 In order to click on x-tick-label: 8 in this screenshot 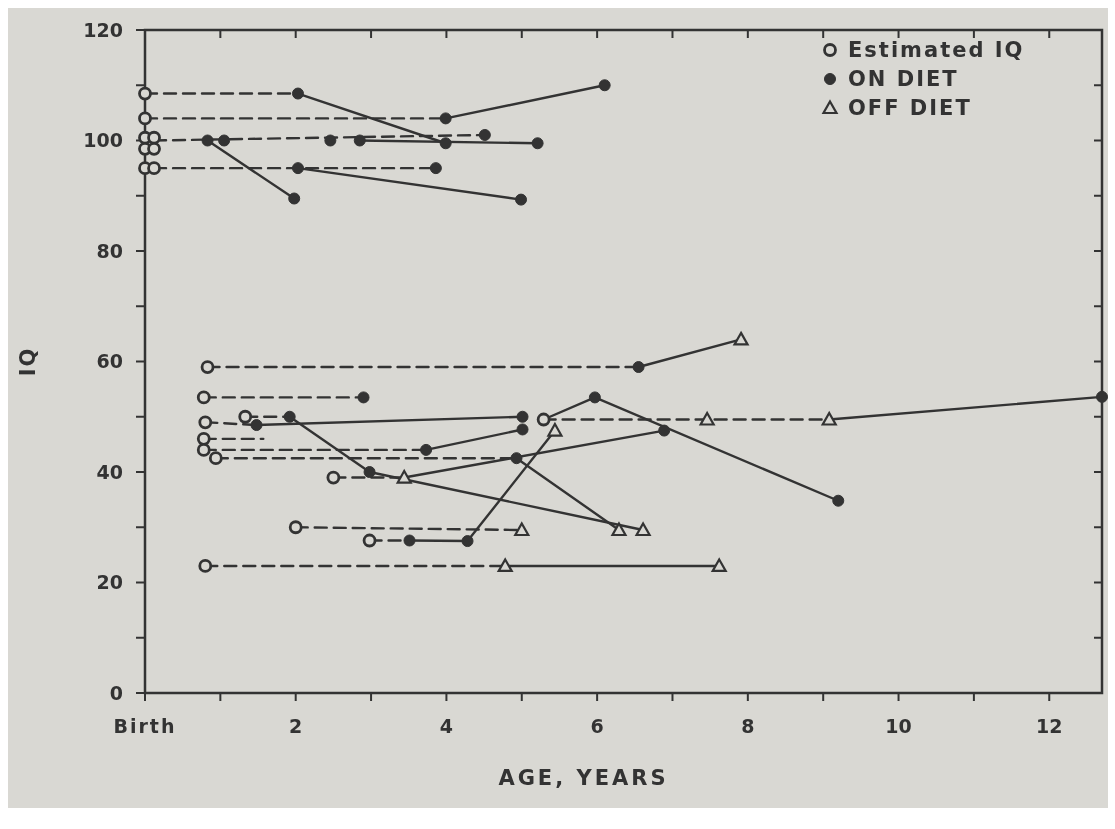, I will do `click(748, 726)`.